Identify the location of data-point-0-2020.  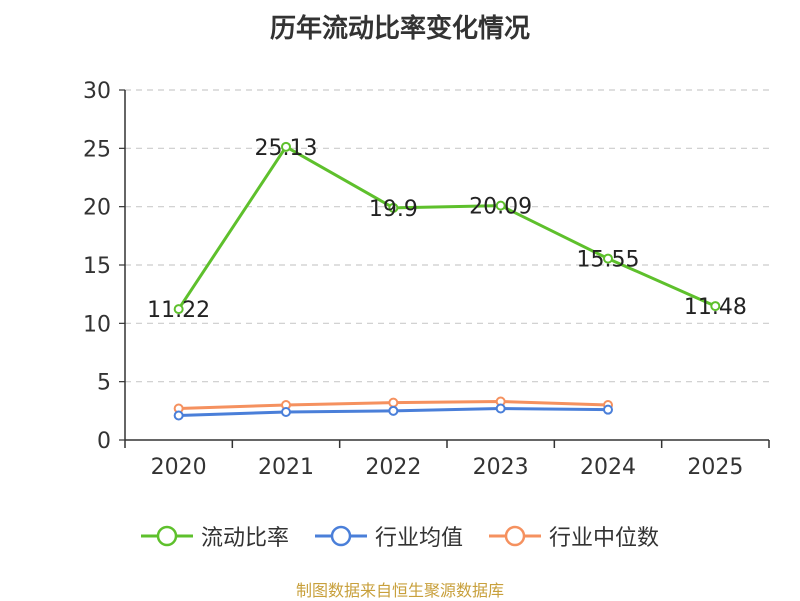
(178, 309).